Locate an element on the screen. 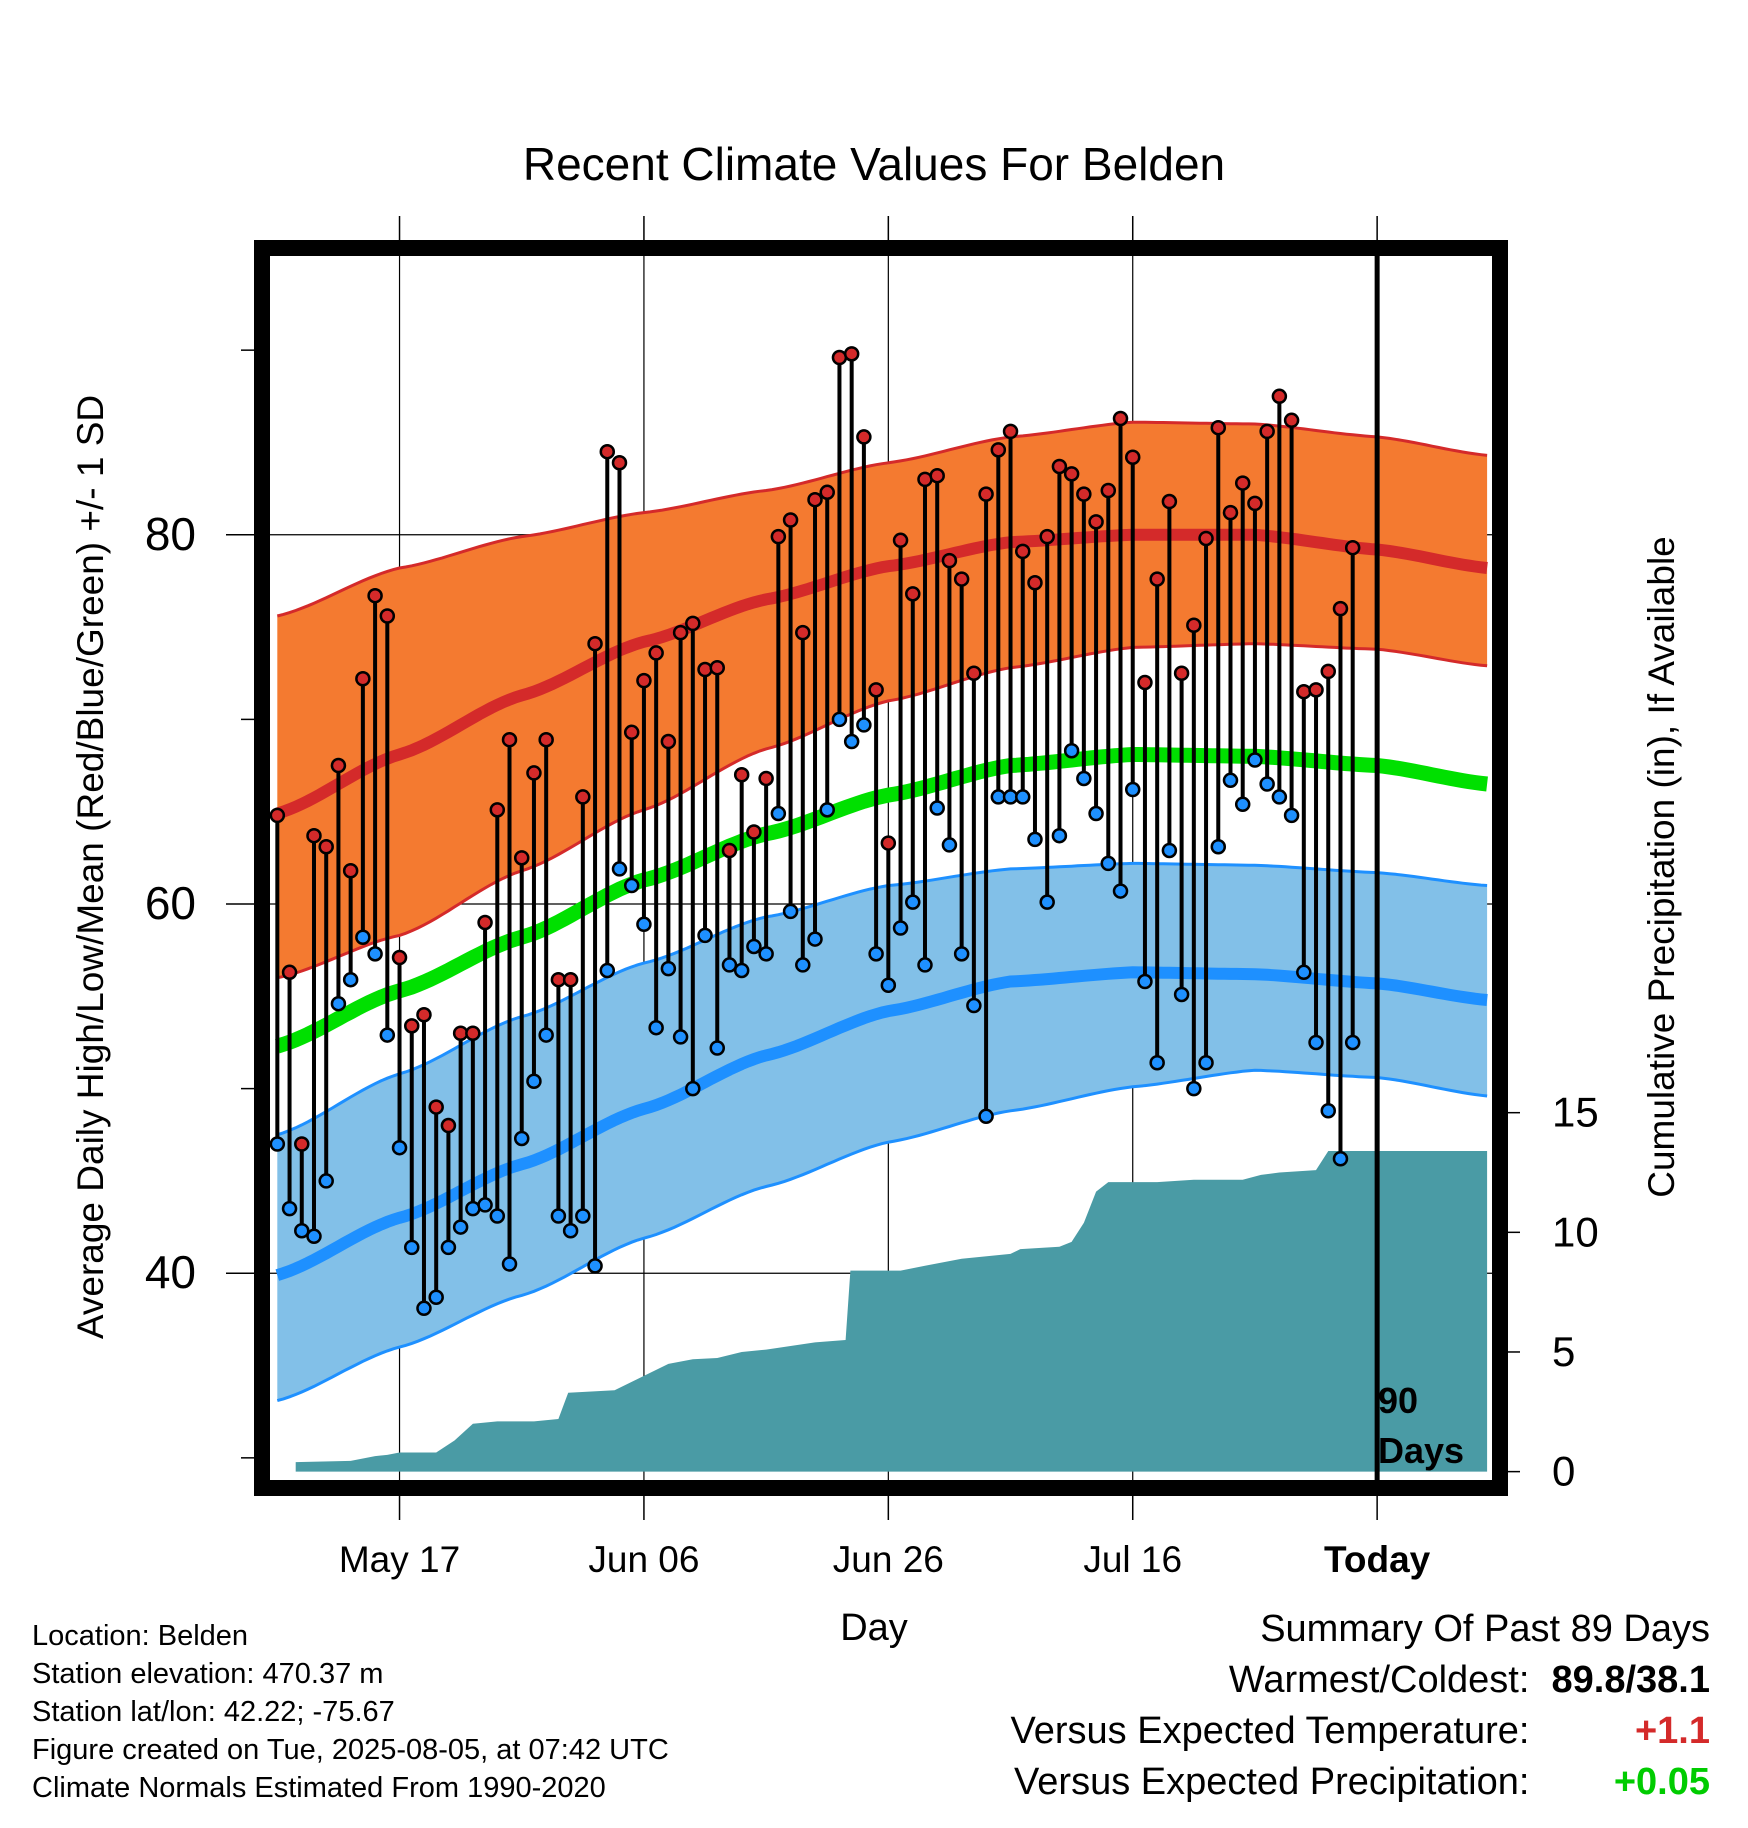 The height and width of the screenshot is (1828, 1748). y-right-tick-label: 0 is located at coordinates (1563, 1471).